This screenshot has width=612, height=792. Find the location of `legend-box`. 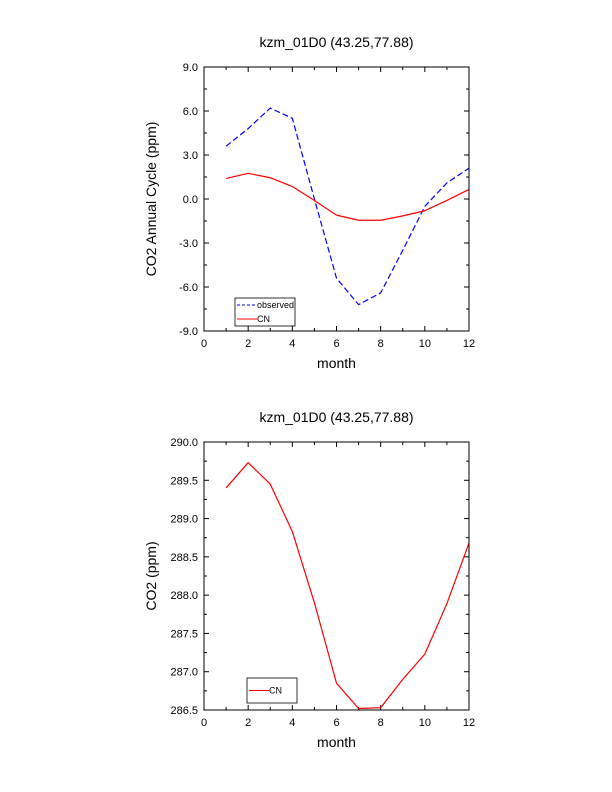

legend-box is located at coordinates (265, 312).